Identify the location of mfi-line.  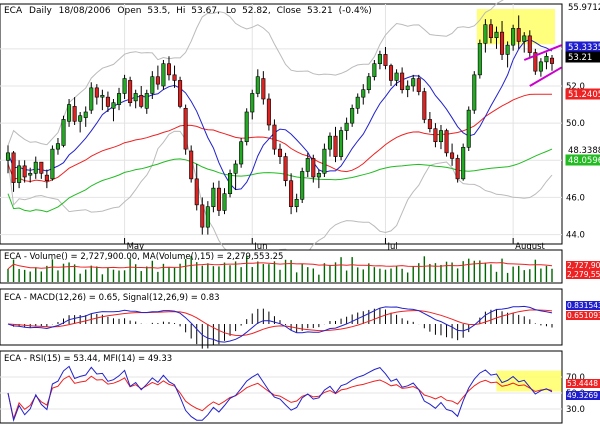
(280, 394).